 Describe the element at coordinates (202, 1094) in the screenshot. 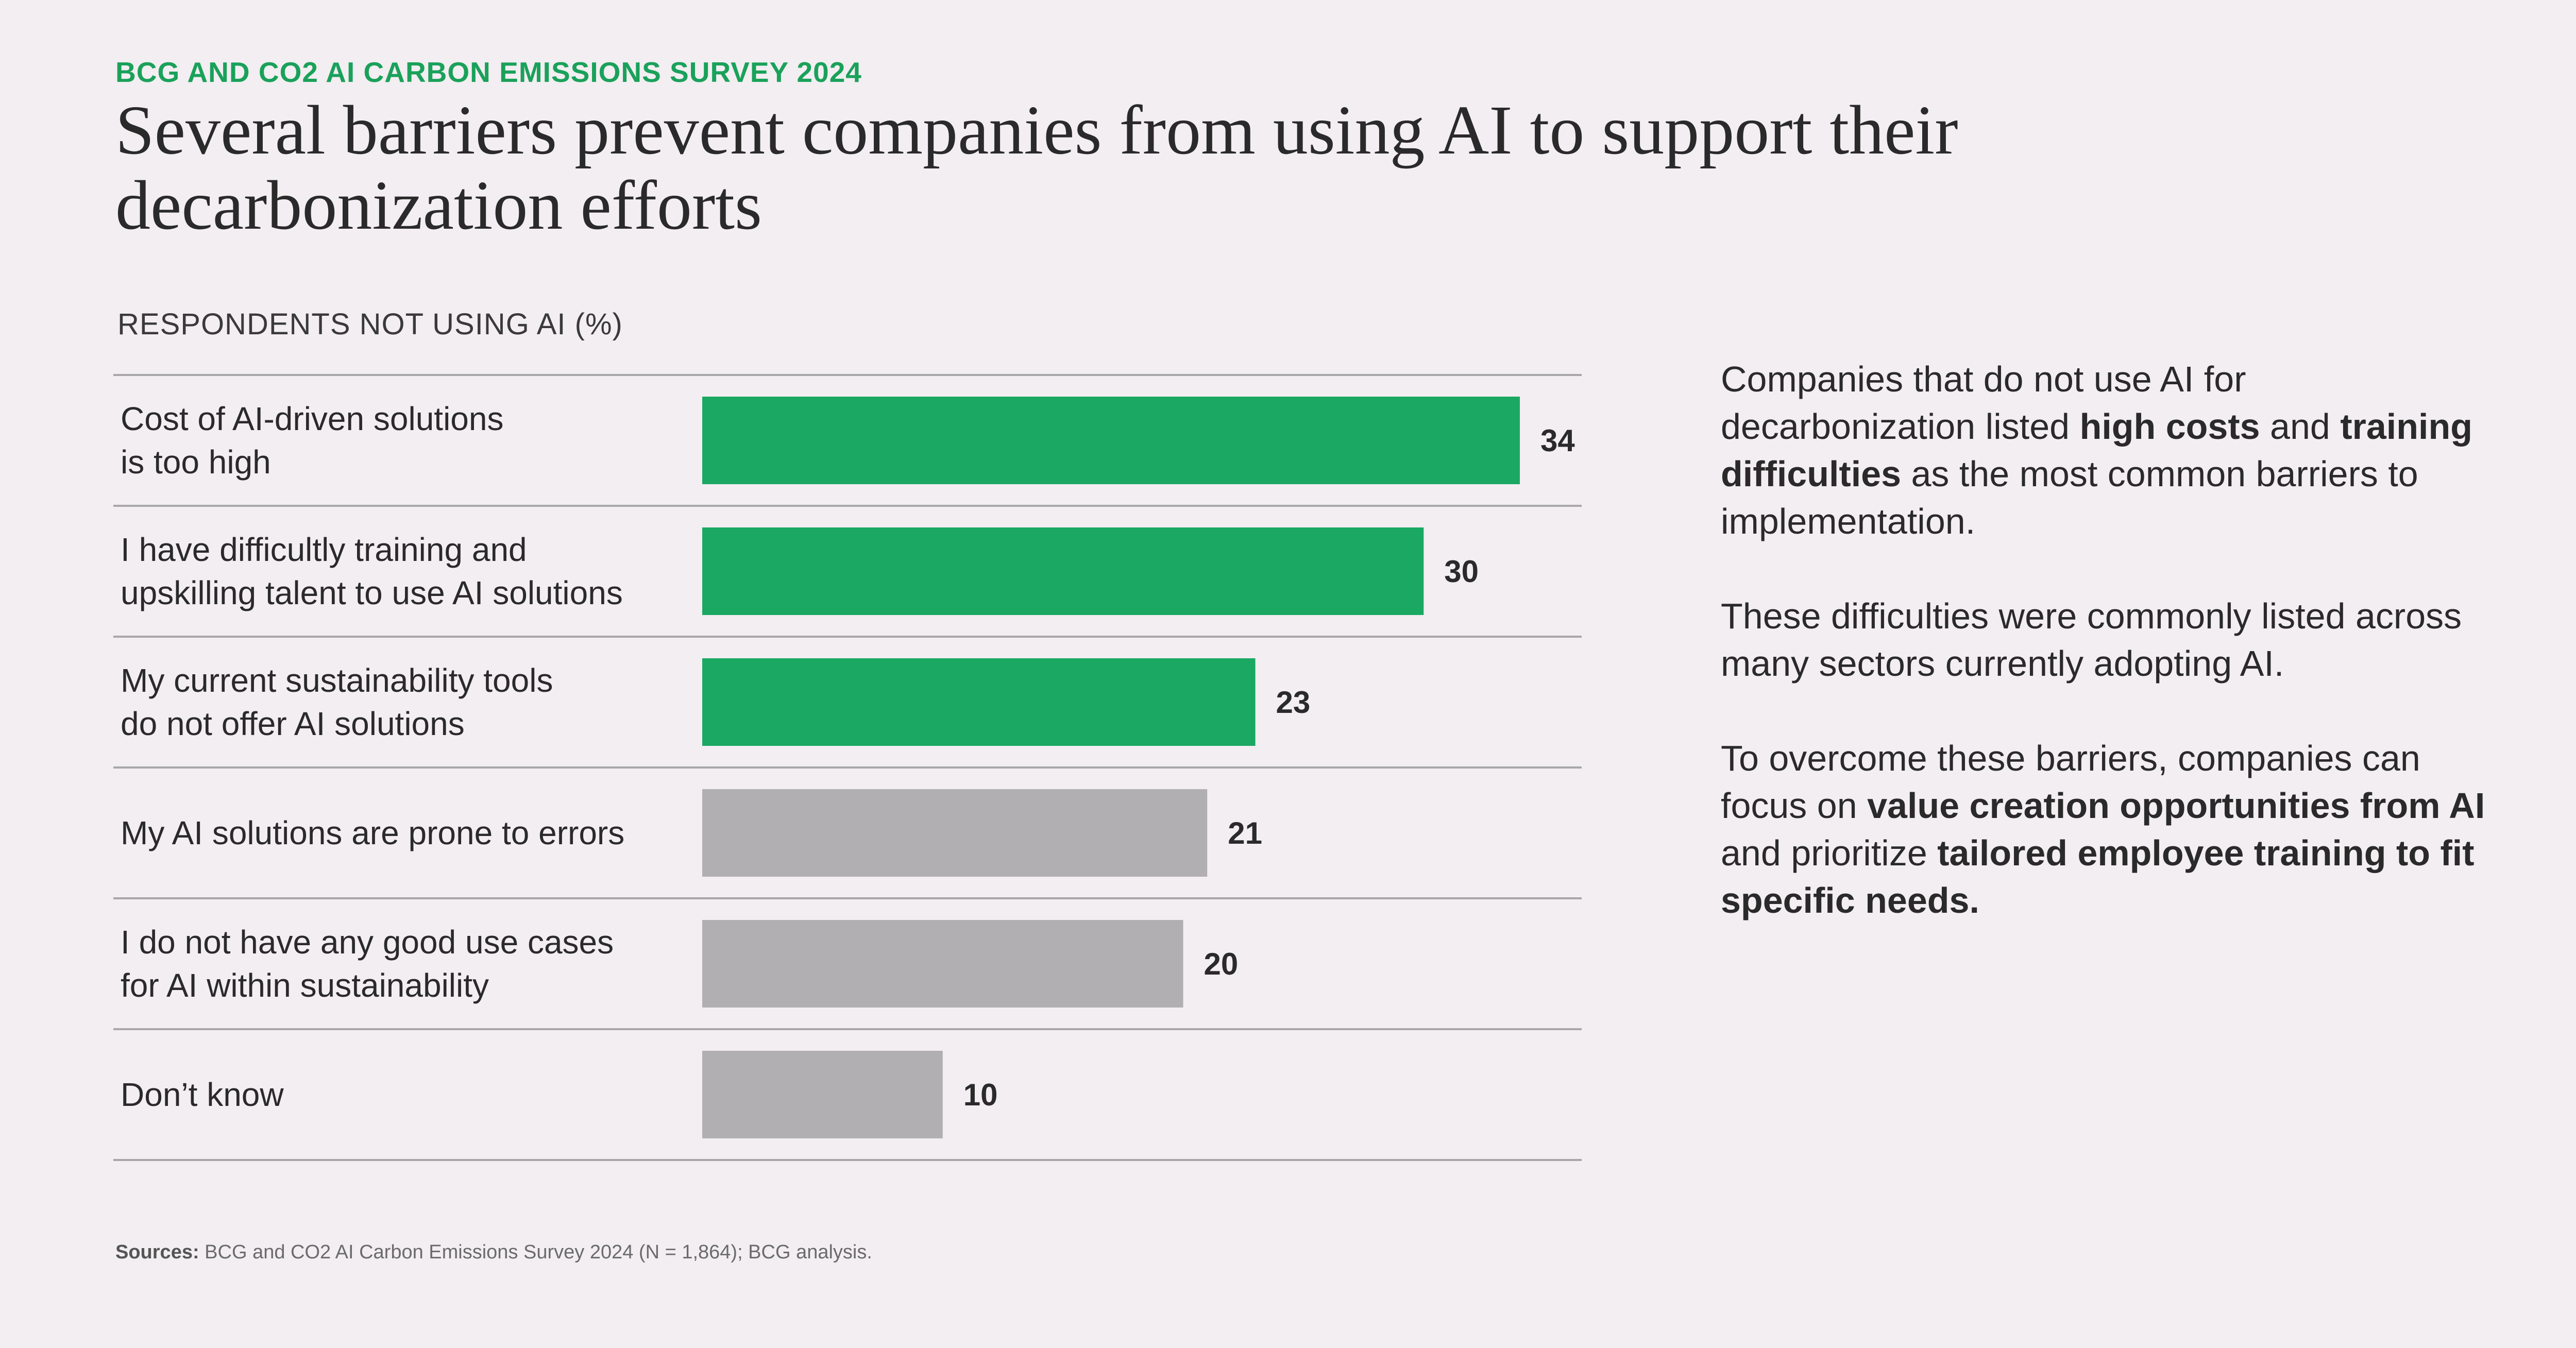

I see `category-label: Don’t know` at that location.